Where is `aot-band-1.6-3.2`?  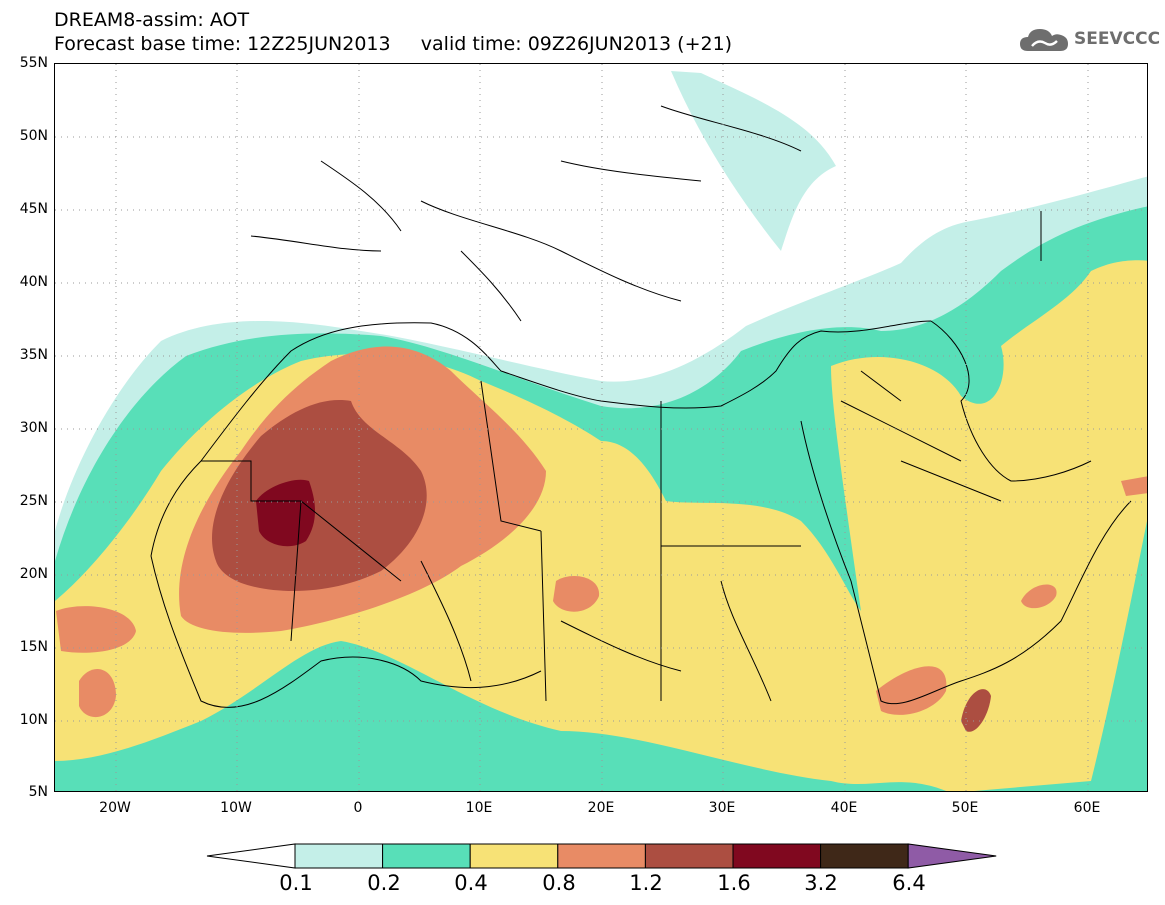 aot-band-1.6-3.2 is located at coordinates (285, 513).